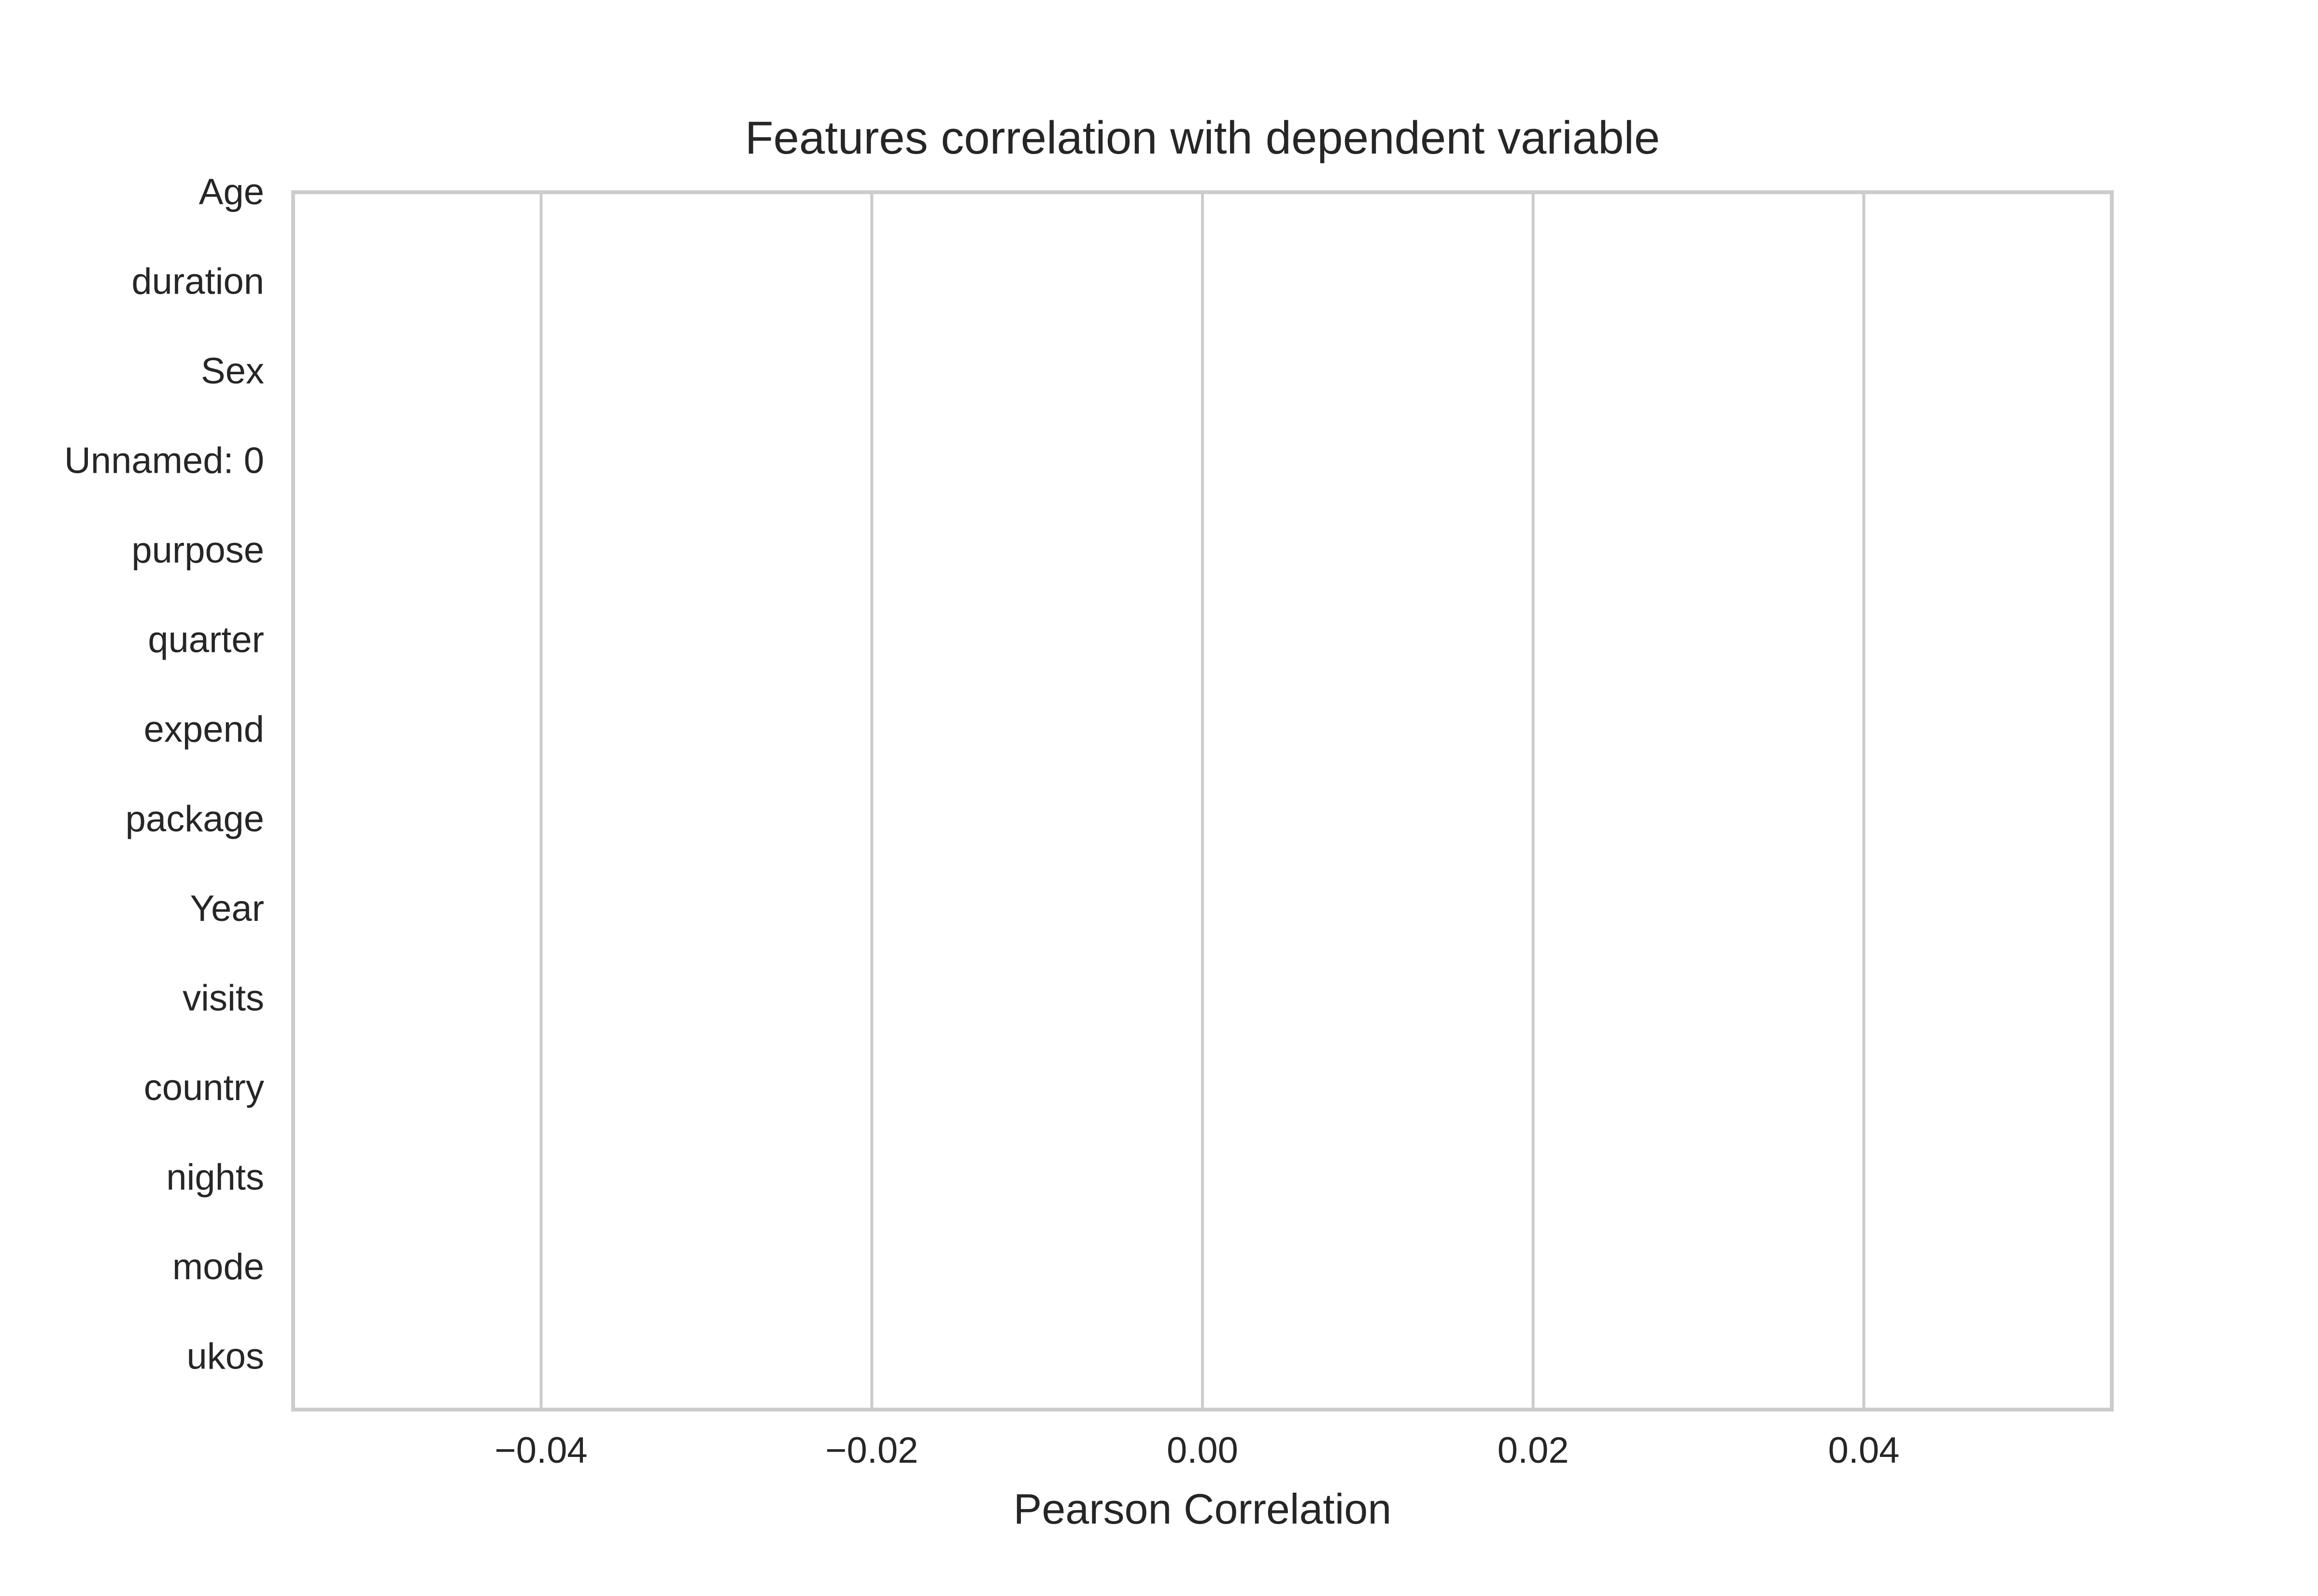 Image resolution: width=2318 pixels, height=1596 pixels. I want to click on y-tick-label: expend, so click(204, 729).